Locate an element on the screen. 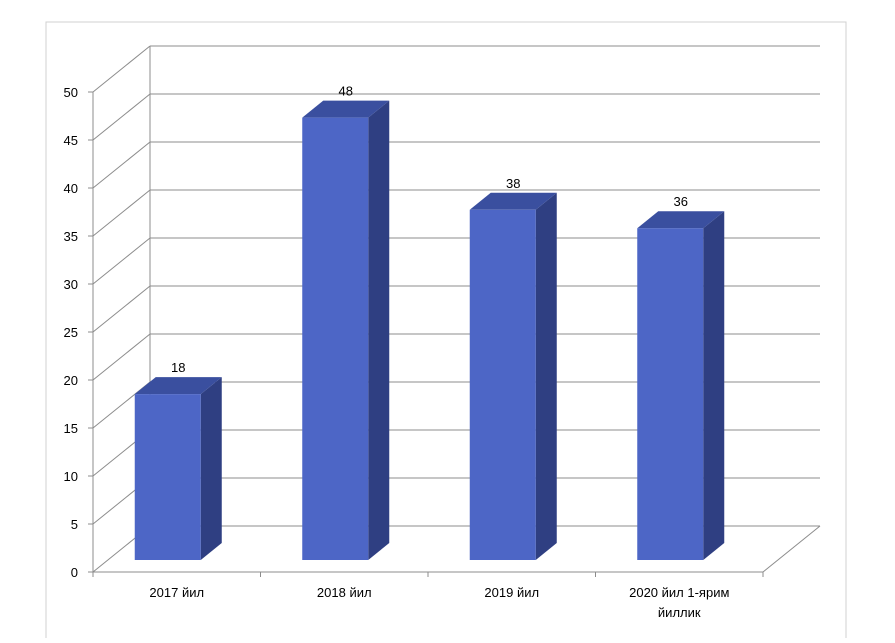 The image size is (895, 643). y-tick-label: 45 is located at coordinates (71, 140).